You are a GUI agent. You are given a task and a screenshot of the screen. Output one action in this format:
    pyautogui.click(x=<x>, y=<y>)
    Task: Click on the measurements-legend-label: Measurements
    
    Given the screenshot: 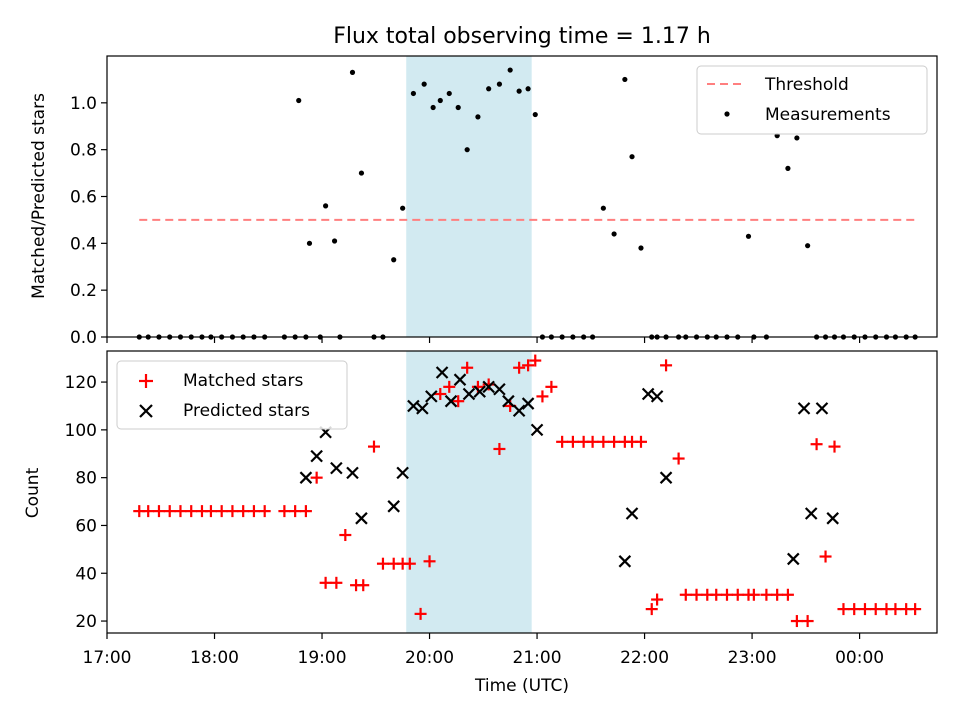 What is the action you would take?
    pyautogui.click(x=828, y=115)
    